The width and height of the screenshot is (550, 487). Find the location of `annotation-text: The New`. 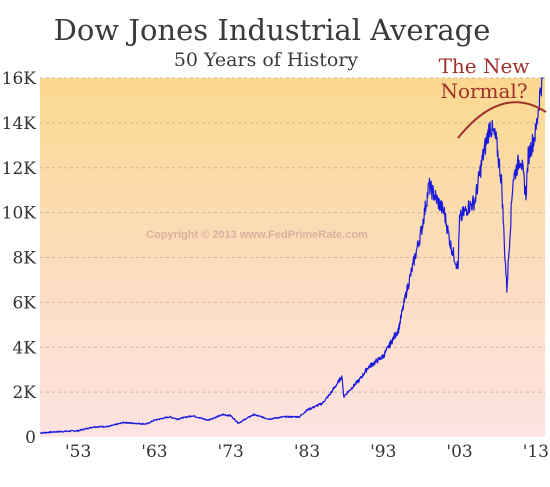

annotation-text: The New is located at coordinates (484, 66).